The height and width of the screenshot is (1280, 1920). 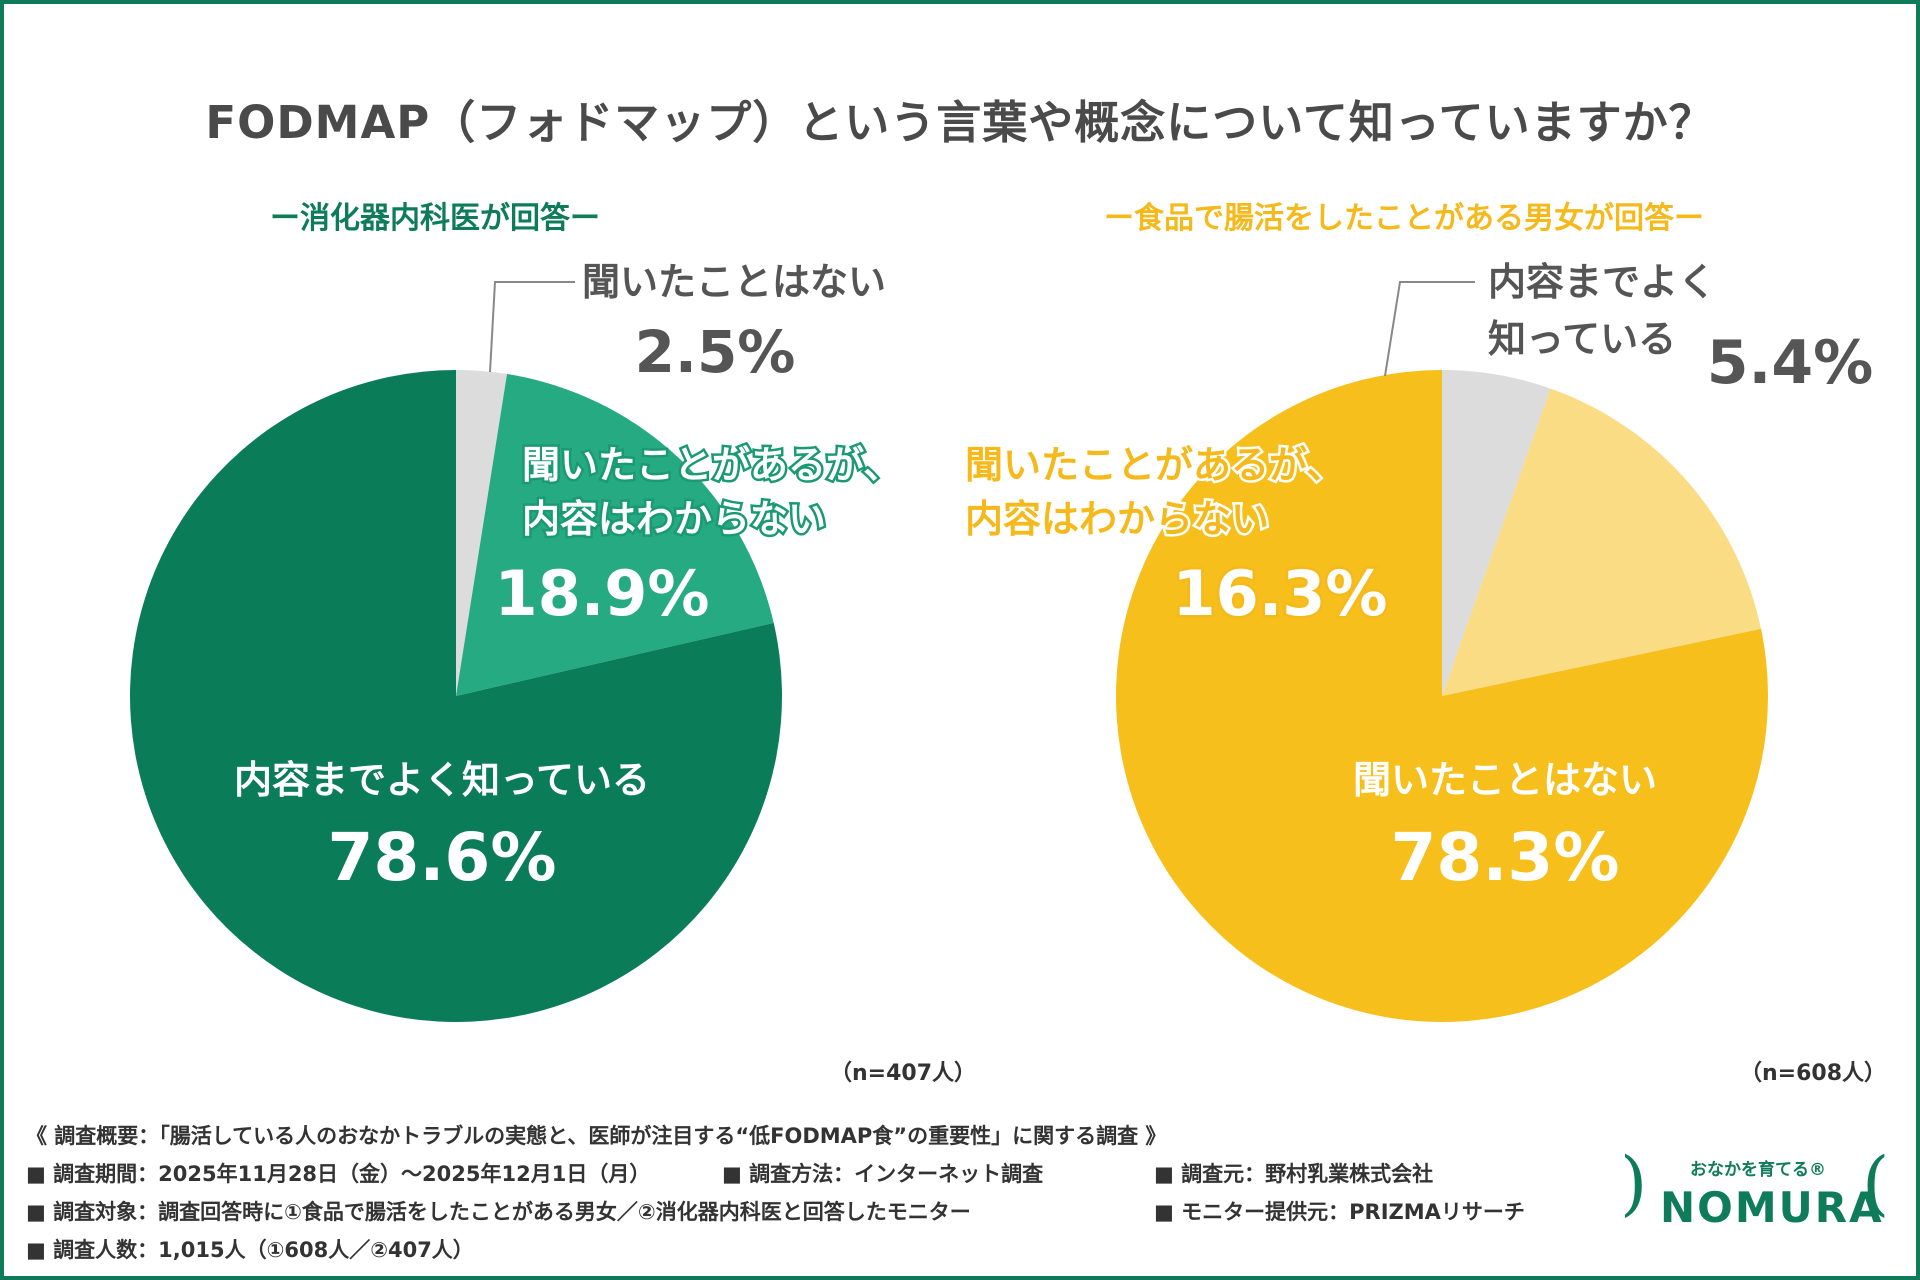 What do you see at coordinates (250, 1250) in the screenshot?
I see `footer-count: ■ 調査人数：1,015人（①608人／②407人）` at bounding box center [250, 1250].